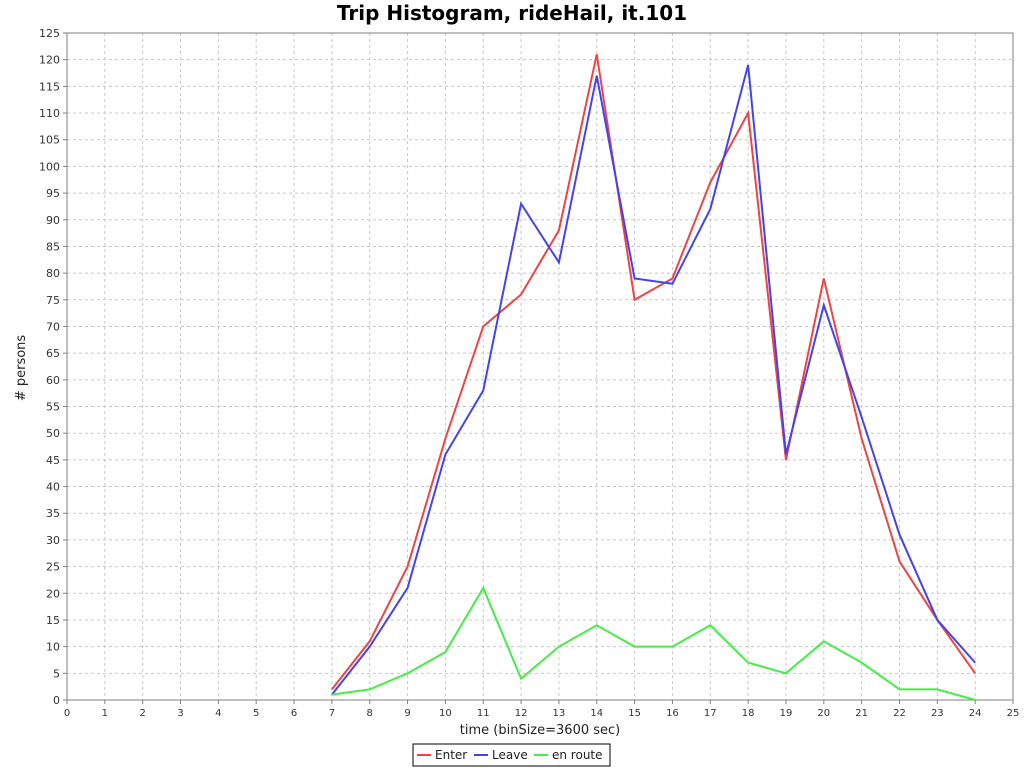 The height and width of the screenshot is (768, 1024). What do you see at coordinates (540, 730) in the screenshot?
I see `x-axis-label: time (binSize=3600 sec)` at bounding box center [540, 730].